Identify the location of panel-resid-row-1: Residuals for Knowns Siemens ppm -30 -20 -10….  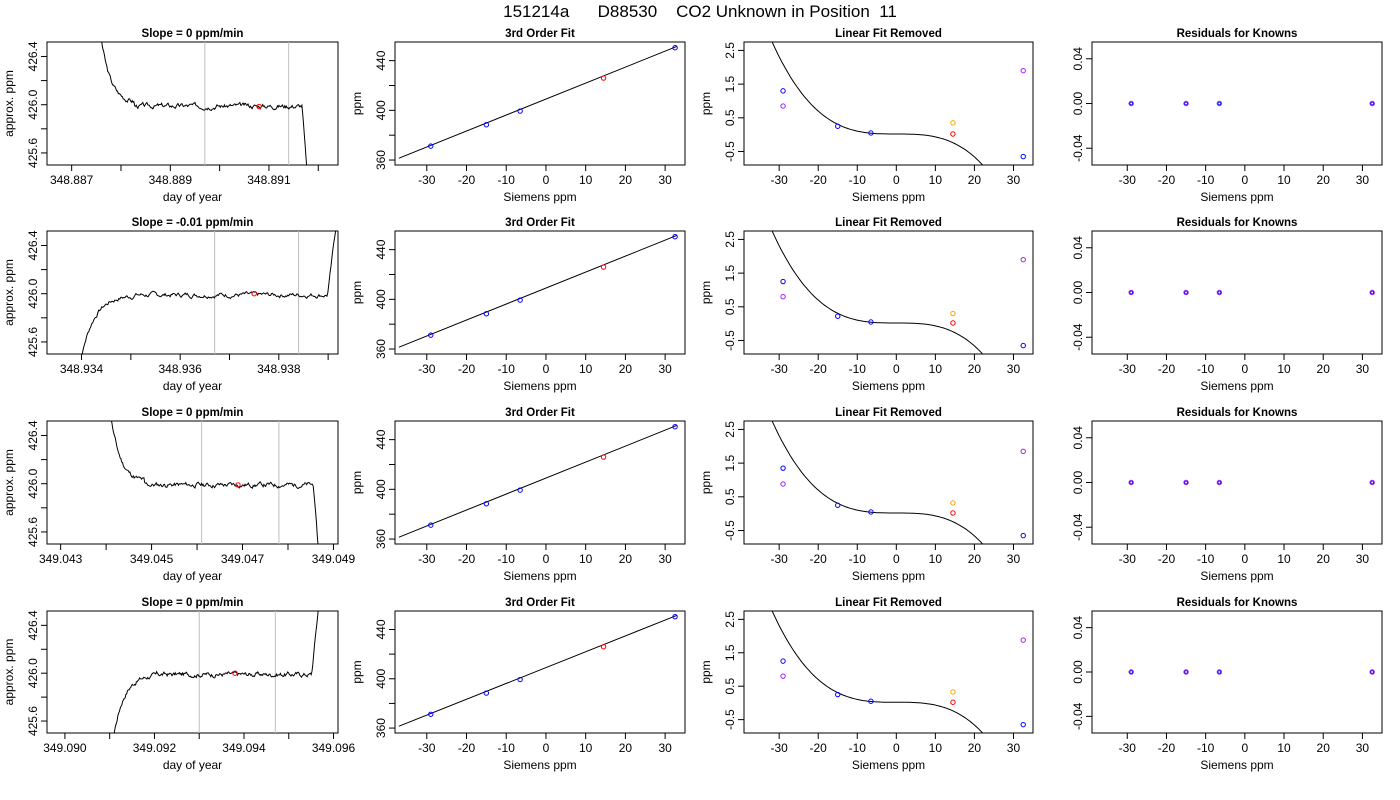
(1227, 305).